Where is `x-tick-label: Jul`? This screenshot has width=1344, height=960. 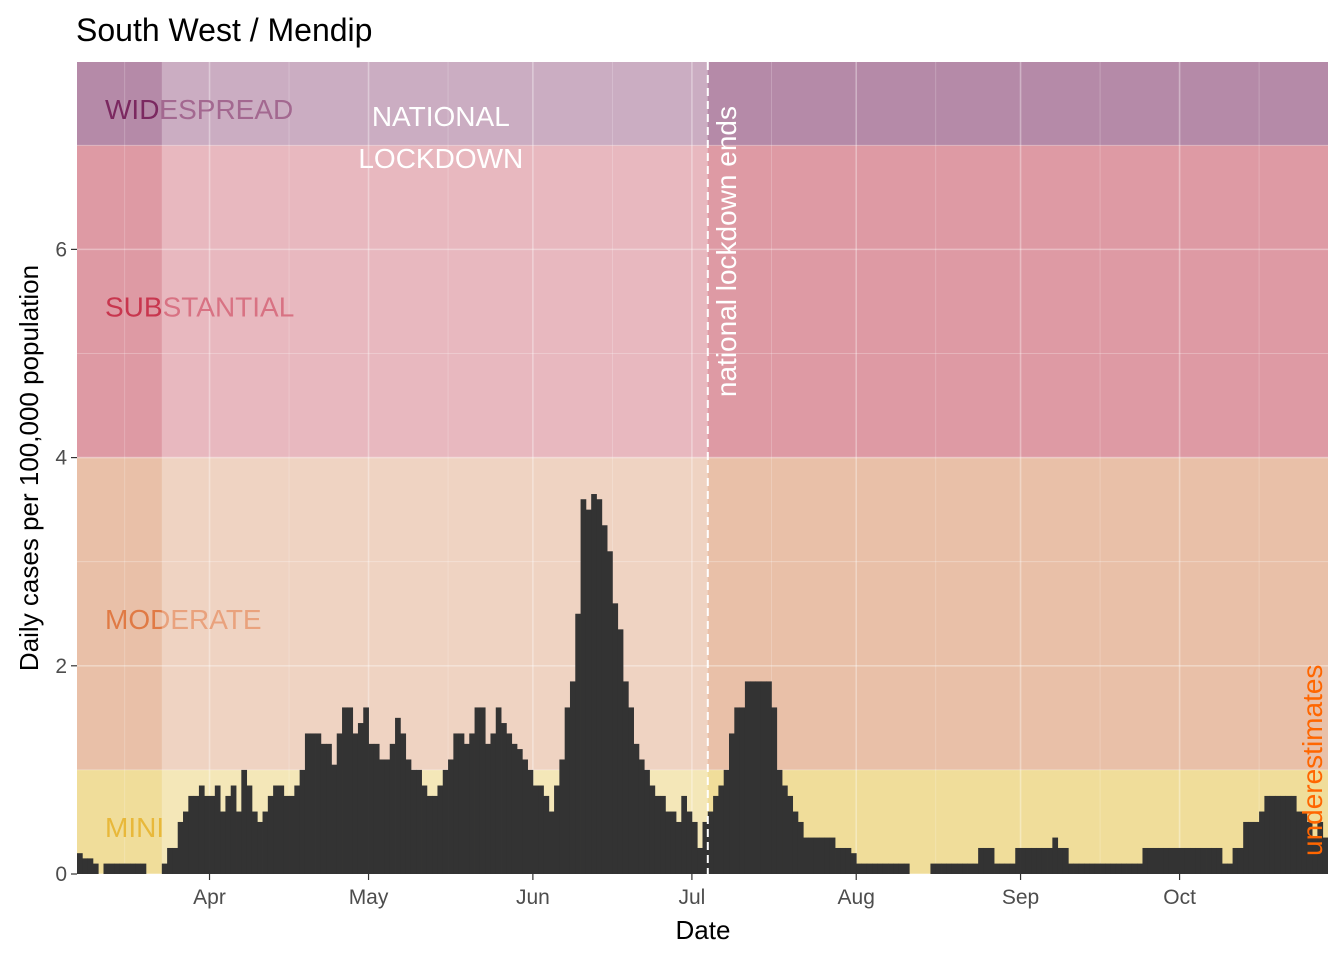
x-tick-label: Jul is located at coordinates (691, 897).